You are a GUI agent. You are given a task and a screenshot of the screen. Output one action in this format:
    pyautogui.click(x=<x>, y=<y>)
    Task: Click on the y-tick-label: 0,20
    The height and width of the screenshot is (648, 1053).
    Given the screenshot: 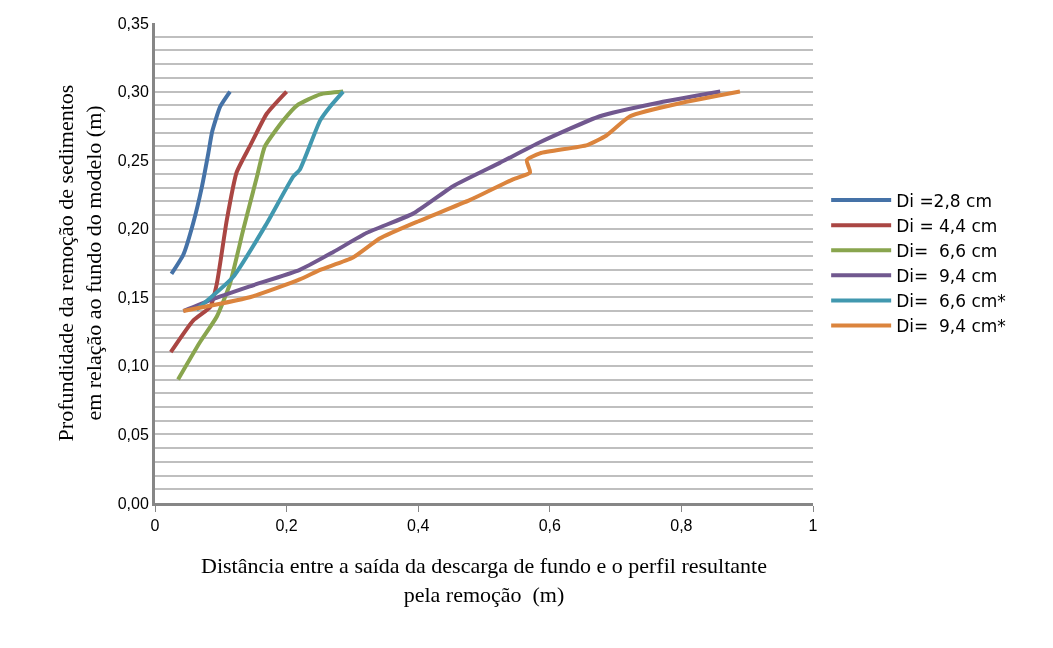 What is the action you would take?
    pyautogui.click(x=133, y=229)
    